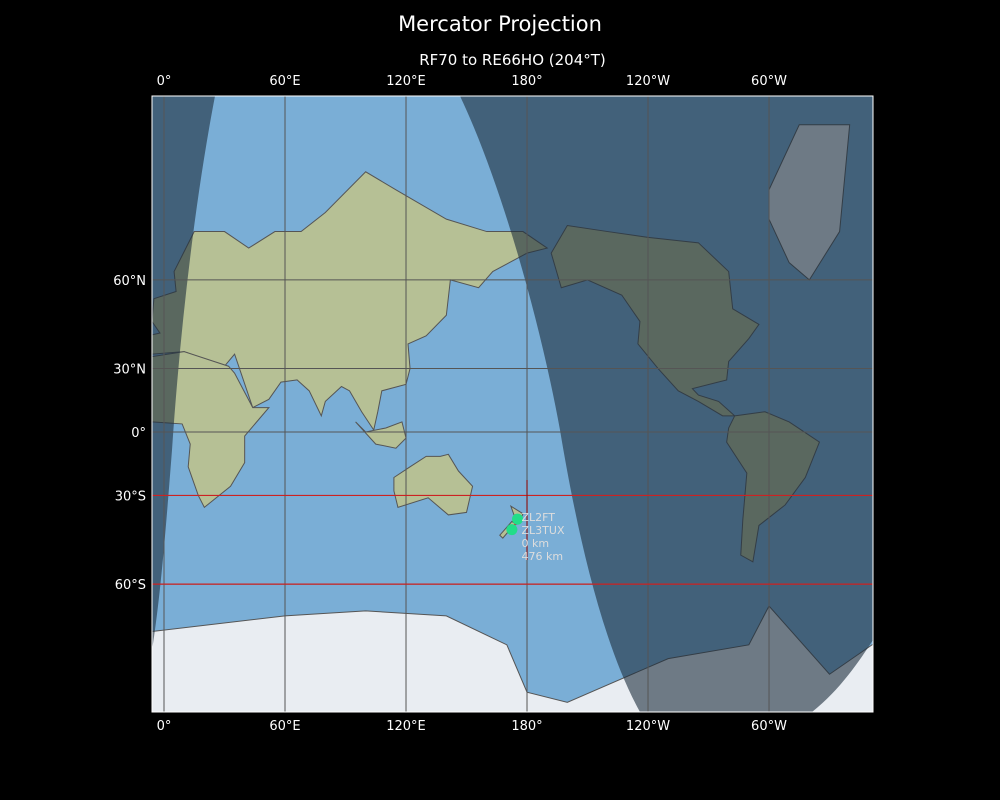  Describe the element at coordinates (526, 726) in the screenshot. I see `lon-tick-label-bottom: 180°` at that location.